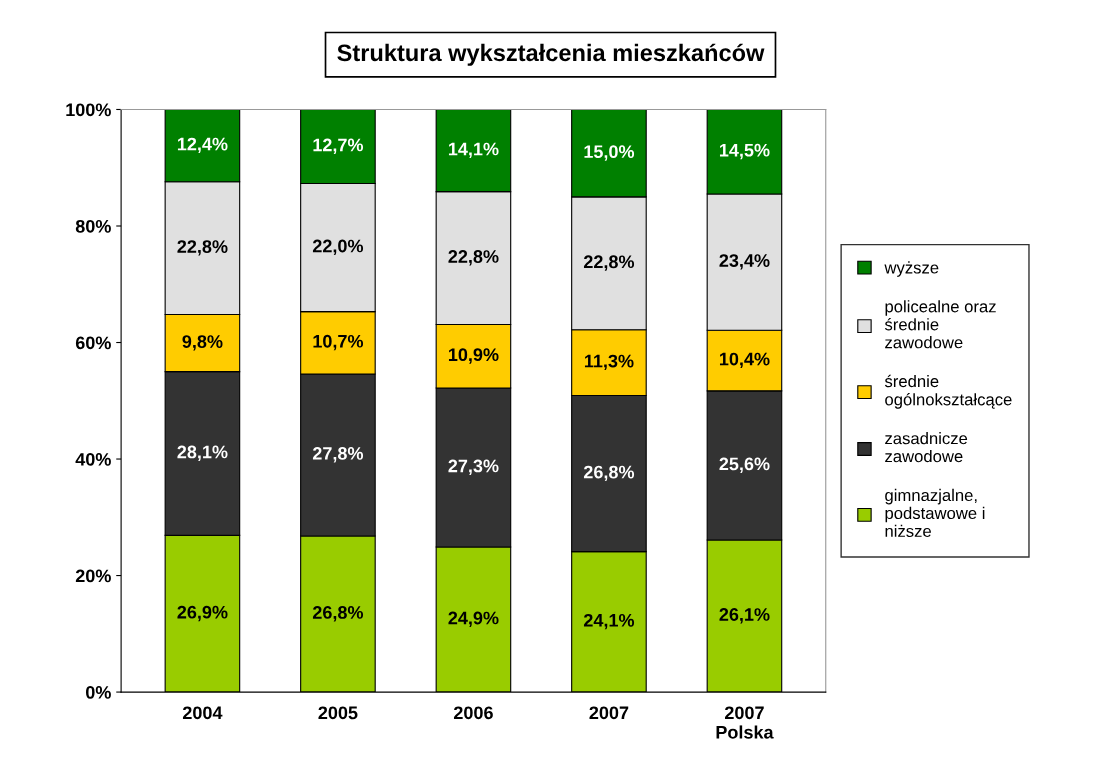 The height and width of the screenshot is (782, 1101). Describe the element at coordinates (338, 713) in the screenshot. I see `x-tick-label: 2005` at that location.